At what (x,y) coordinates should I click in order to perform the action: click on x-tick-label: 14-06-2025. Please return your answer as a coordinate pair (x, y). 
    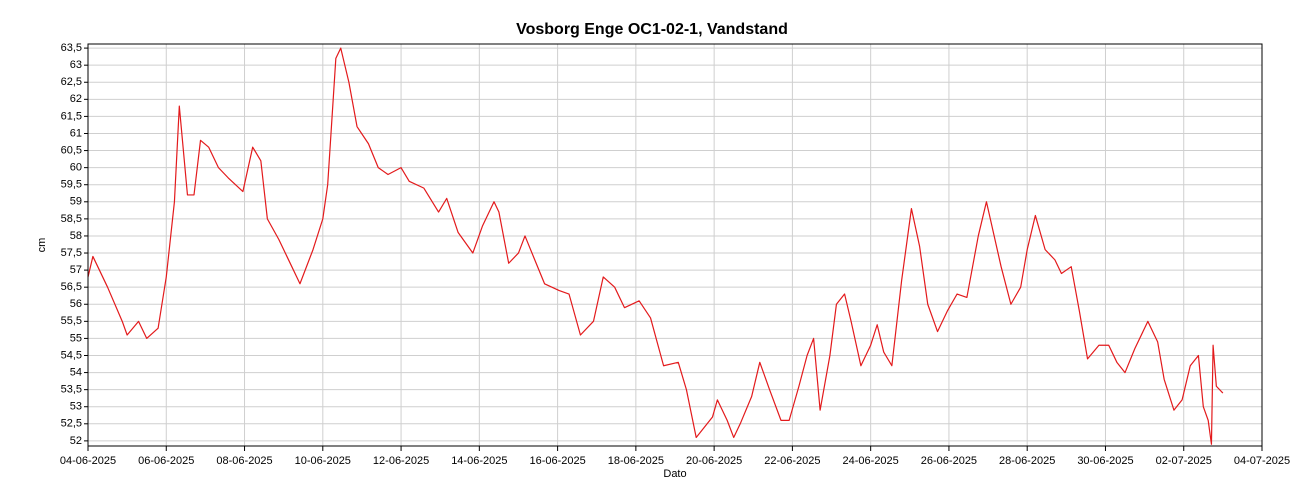
    Looking at the image, I should click on (479, 461).